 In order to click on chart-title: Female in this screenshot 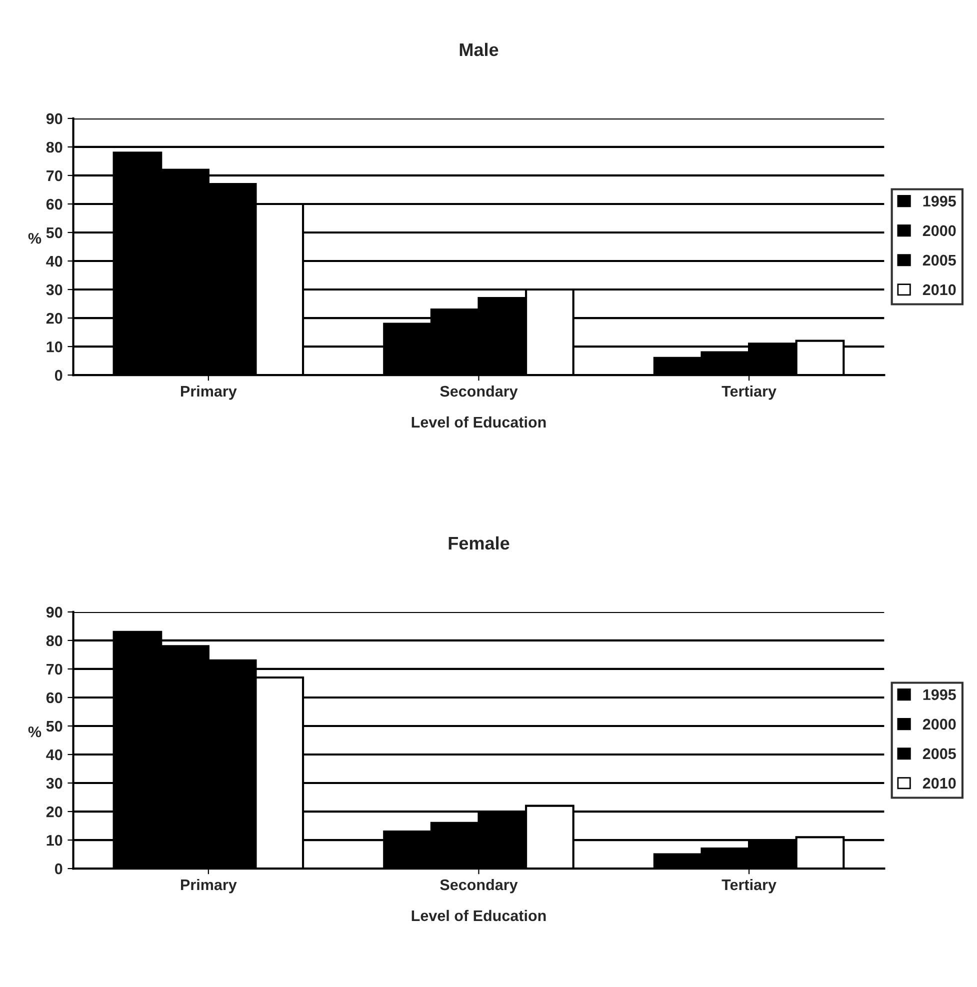, I will do `click(479, 543)`.